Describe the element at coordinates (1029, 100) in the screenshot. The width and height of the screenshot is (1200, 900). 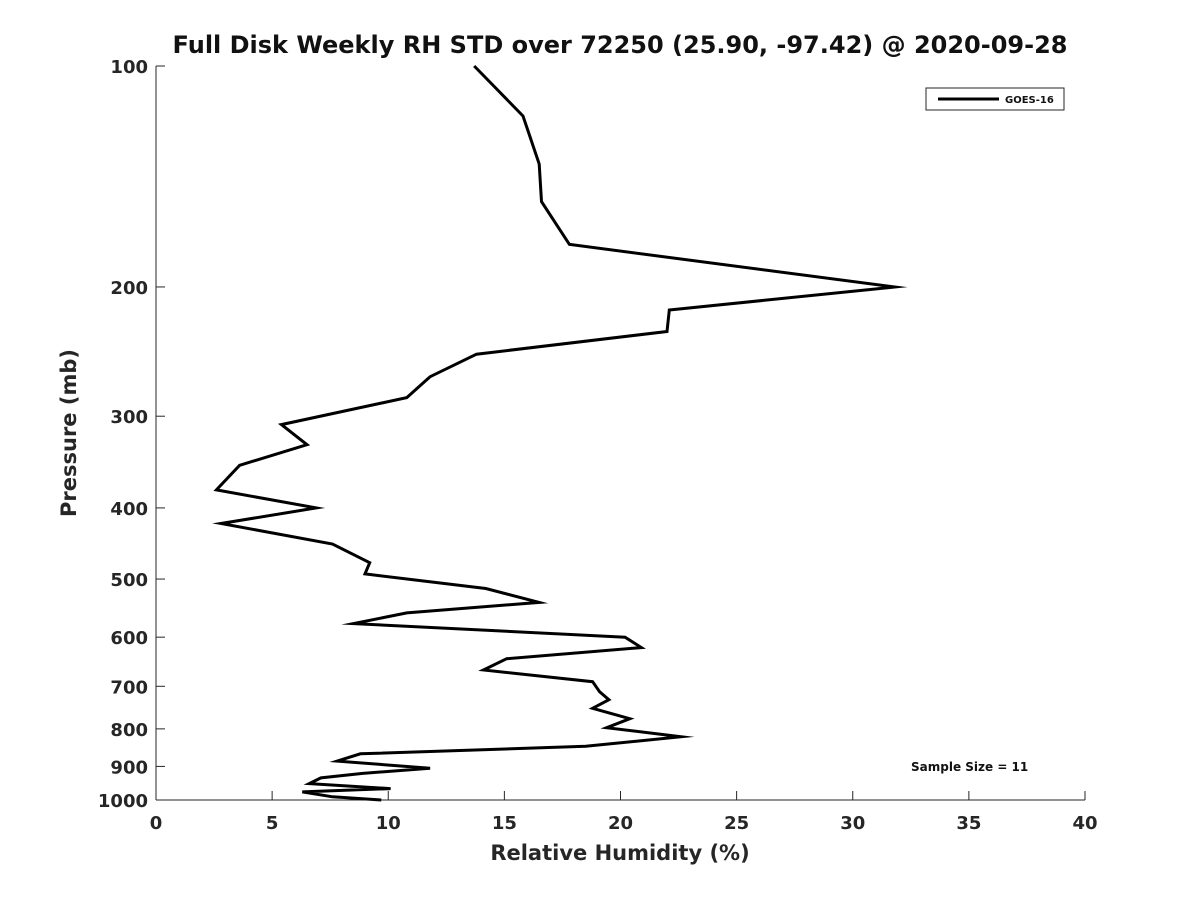
I see `legend-label-goes-16: GOES-16` at that location.